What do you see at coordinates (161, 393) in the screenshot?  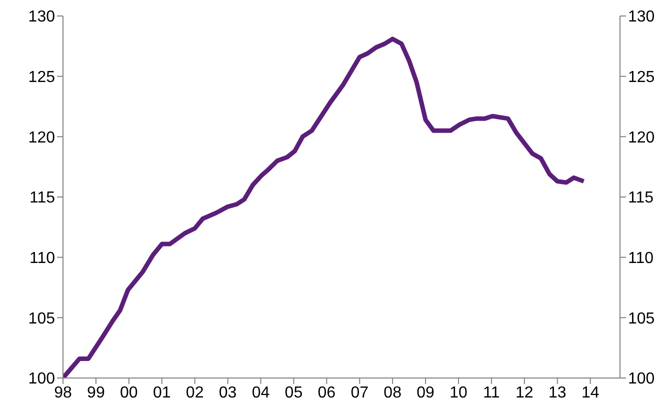 I see `x-tick-label: 01` at bounding box center [161, 393].